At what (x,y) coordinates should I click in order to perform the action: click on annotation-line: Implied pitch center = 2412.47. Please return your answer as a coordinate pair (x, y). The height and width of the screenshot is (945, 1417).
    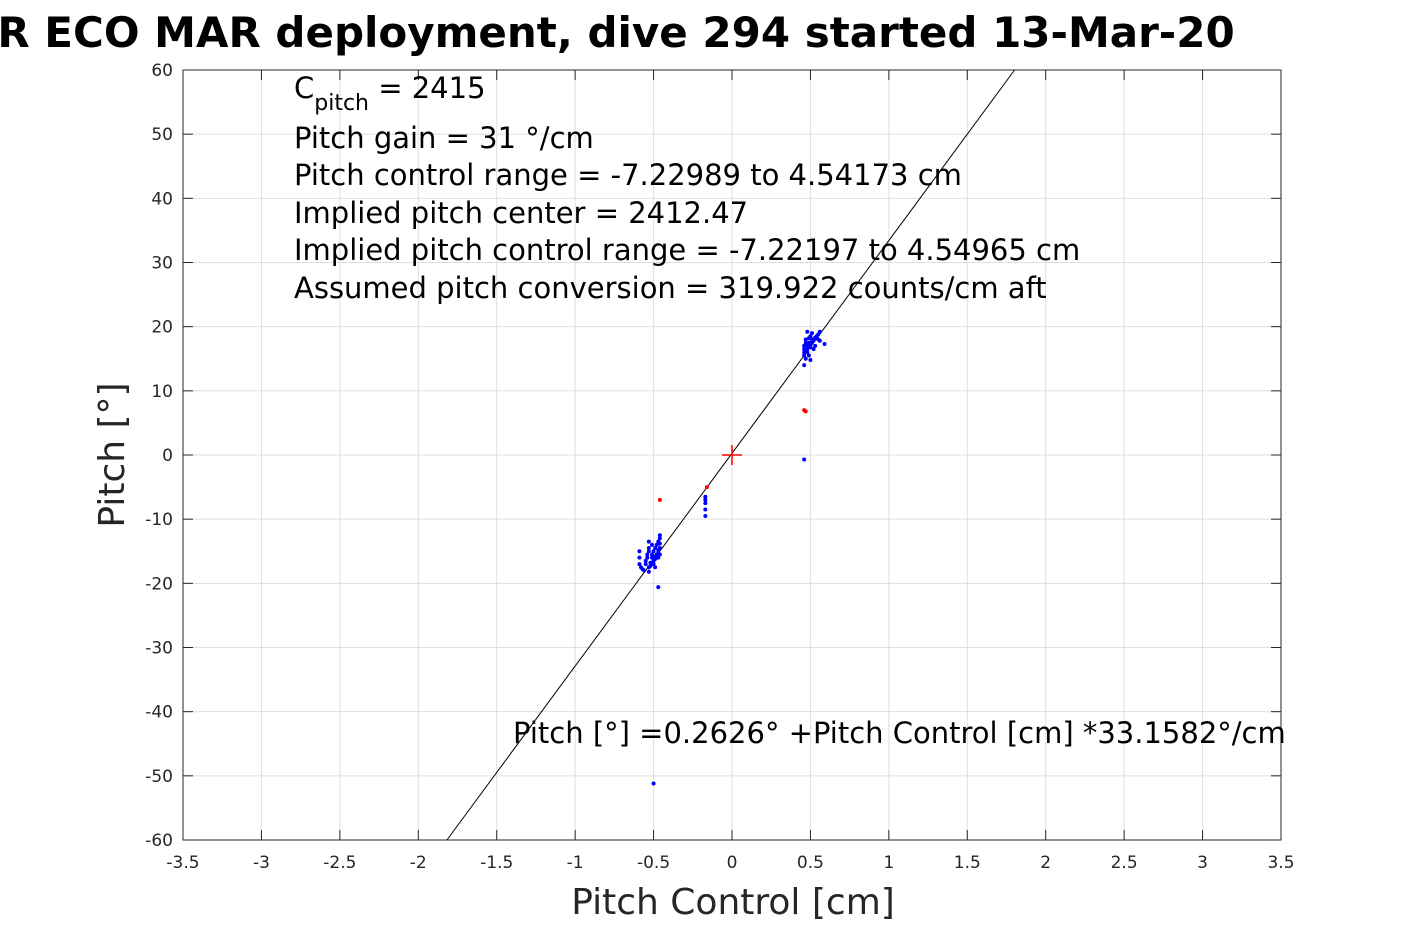
    Looking at the image, I should click on (521, 213).